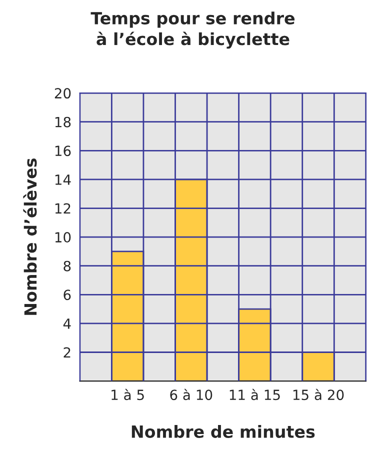 This screenshot has height=463, width=386. What do you see at coordinates (67, 352) in the screenshot?
I see `y-tick-label: 2` at bounding box center [67, 352].